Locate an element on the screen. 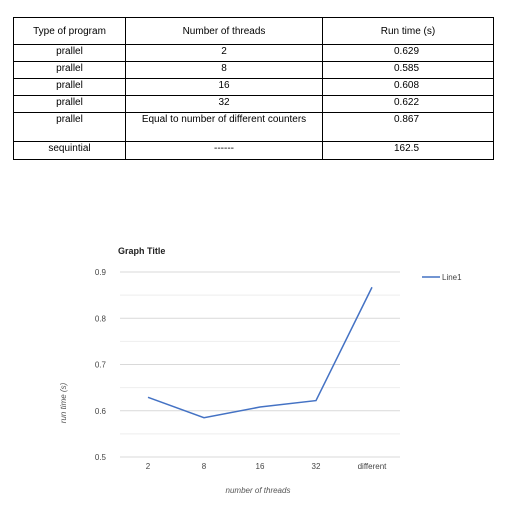 The height and width of the screenshot is (512, 509). cell-threads: ------ is located at coordinates (224, 150).